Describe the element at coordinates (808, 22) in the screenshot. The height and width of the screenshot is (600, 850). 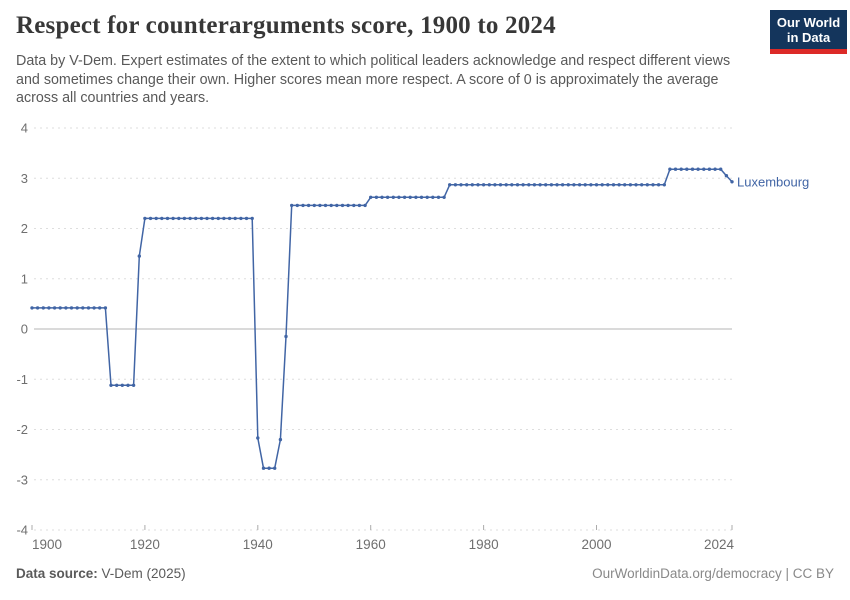
I see `owid-logo-line1: Our World` at that location.